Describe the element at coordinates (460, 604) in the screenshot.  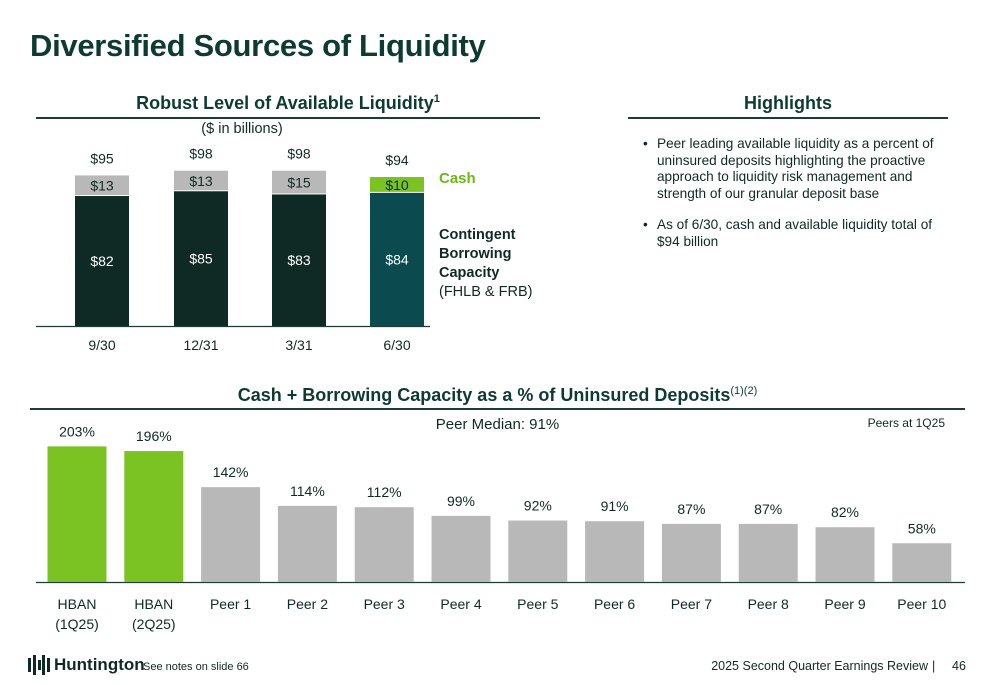
I see `peer-category-label: Peer 4` at that location.